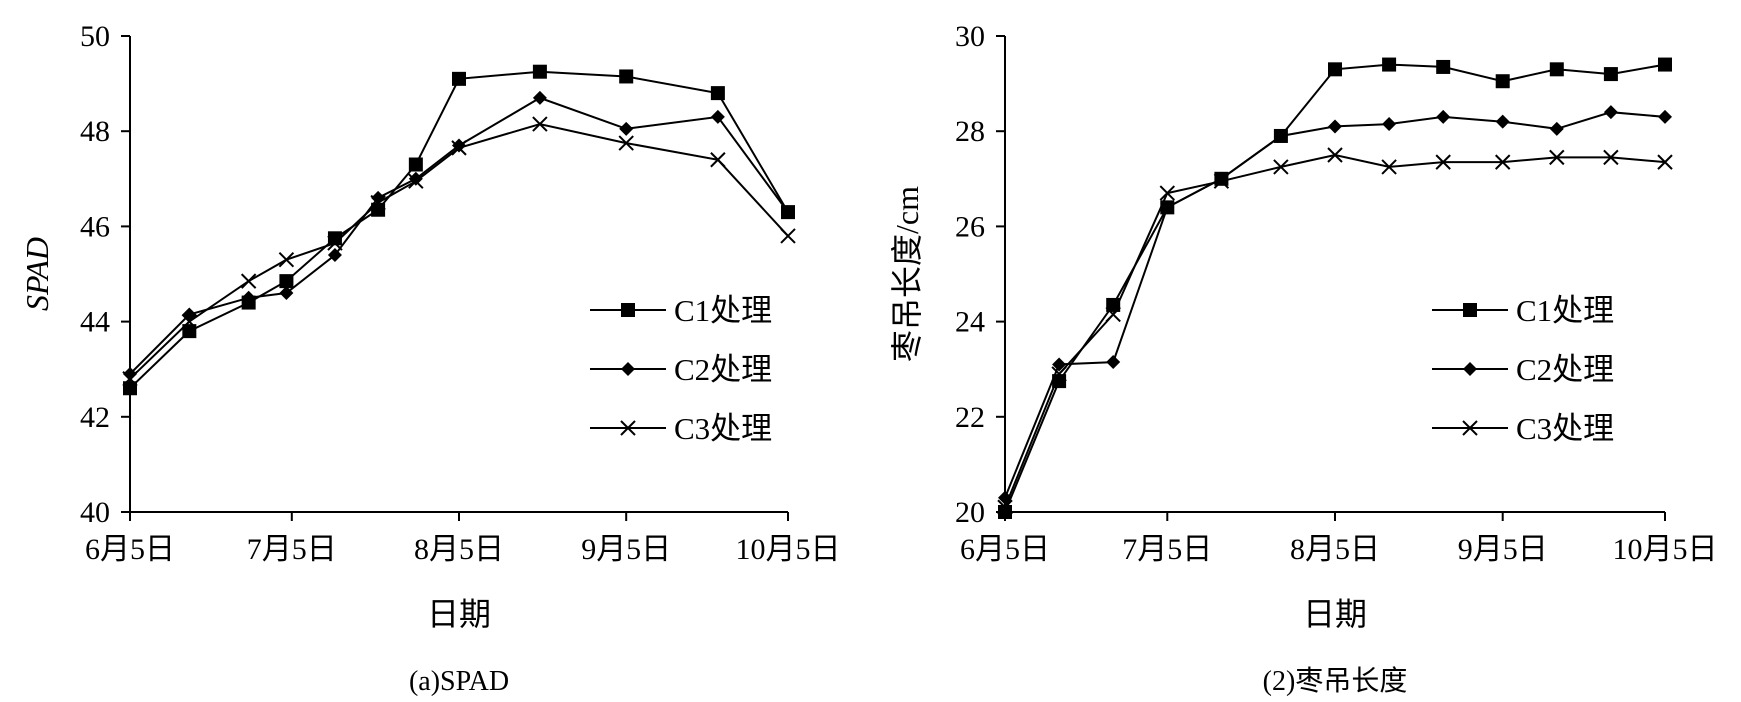  I want to click on y-tick-label: 44, so click(95, 322).